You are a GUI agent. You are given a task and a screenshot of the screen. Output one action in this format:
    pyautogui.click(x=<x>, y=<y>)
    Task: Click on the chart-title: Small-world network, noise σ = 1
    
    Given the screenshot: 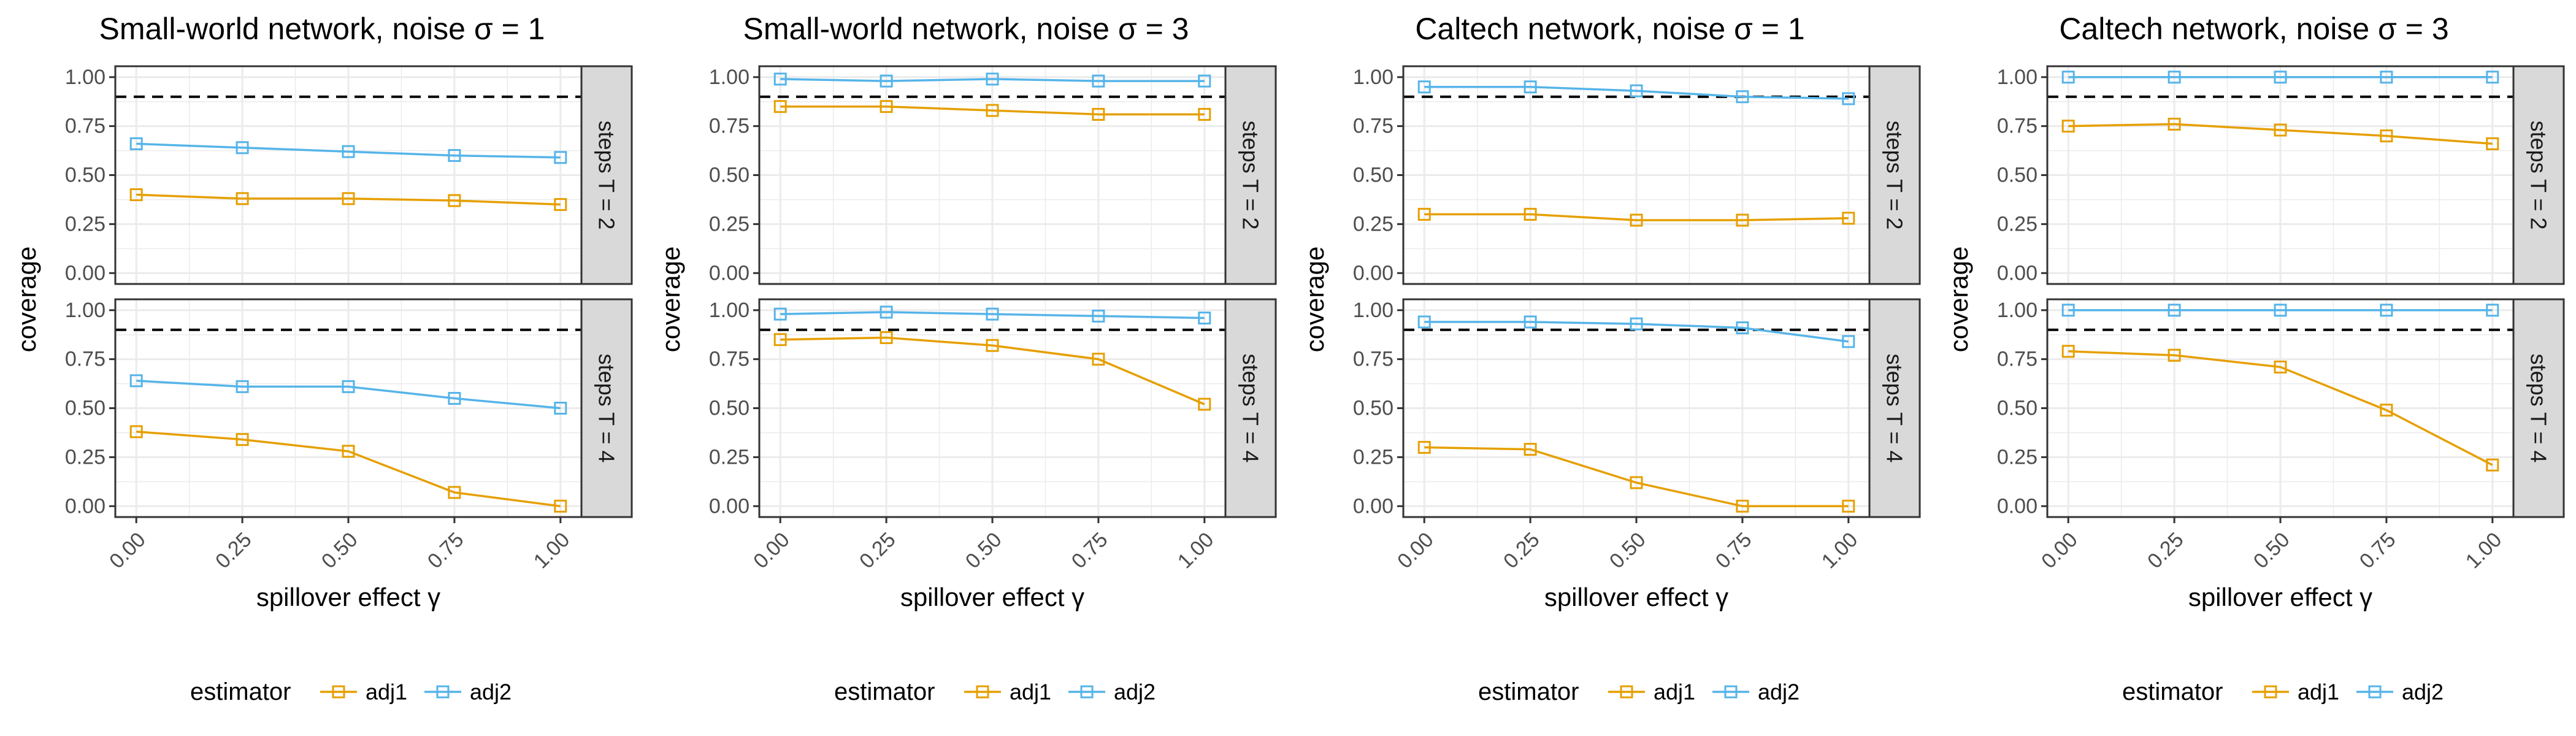 What is the action you would take?
    pyautogui.click(x=322, y=29)
    